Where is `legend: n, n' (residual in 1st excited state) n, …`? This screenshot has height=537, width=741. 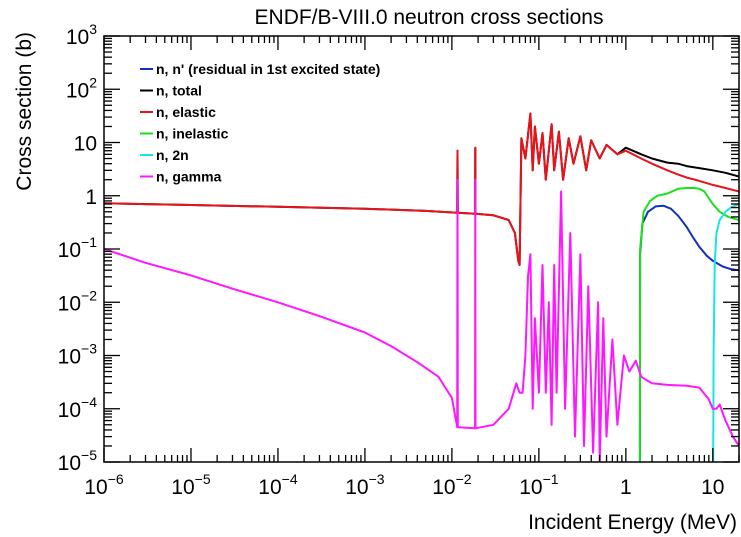
legend: n, n' (residual in 1st excited state) n, … is located at coordinates (260, 123).